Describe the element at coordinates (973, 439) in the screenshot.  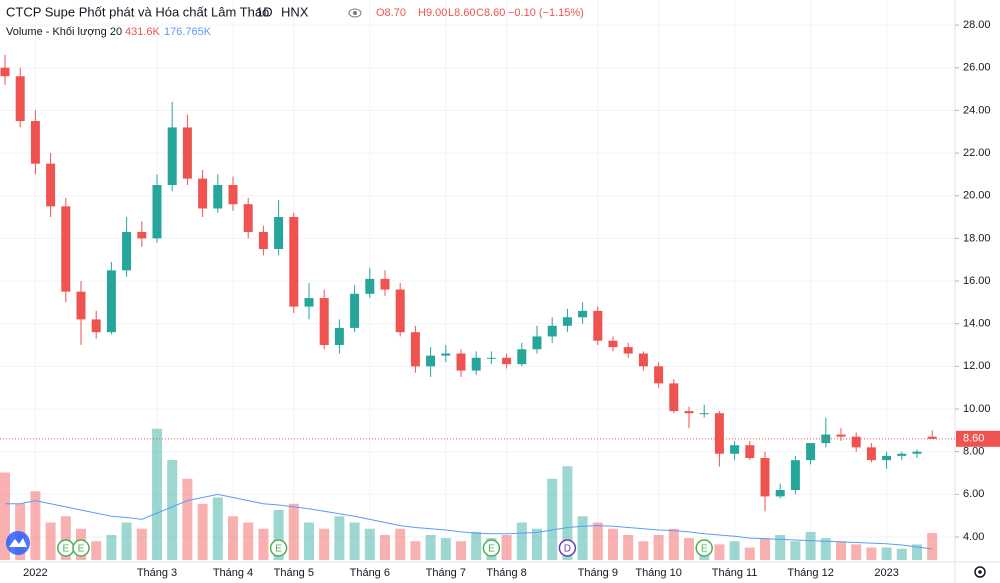
I see `last-price-label: 8.60` at that location.